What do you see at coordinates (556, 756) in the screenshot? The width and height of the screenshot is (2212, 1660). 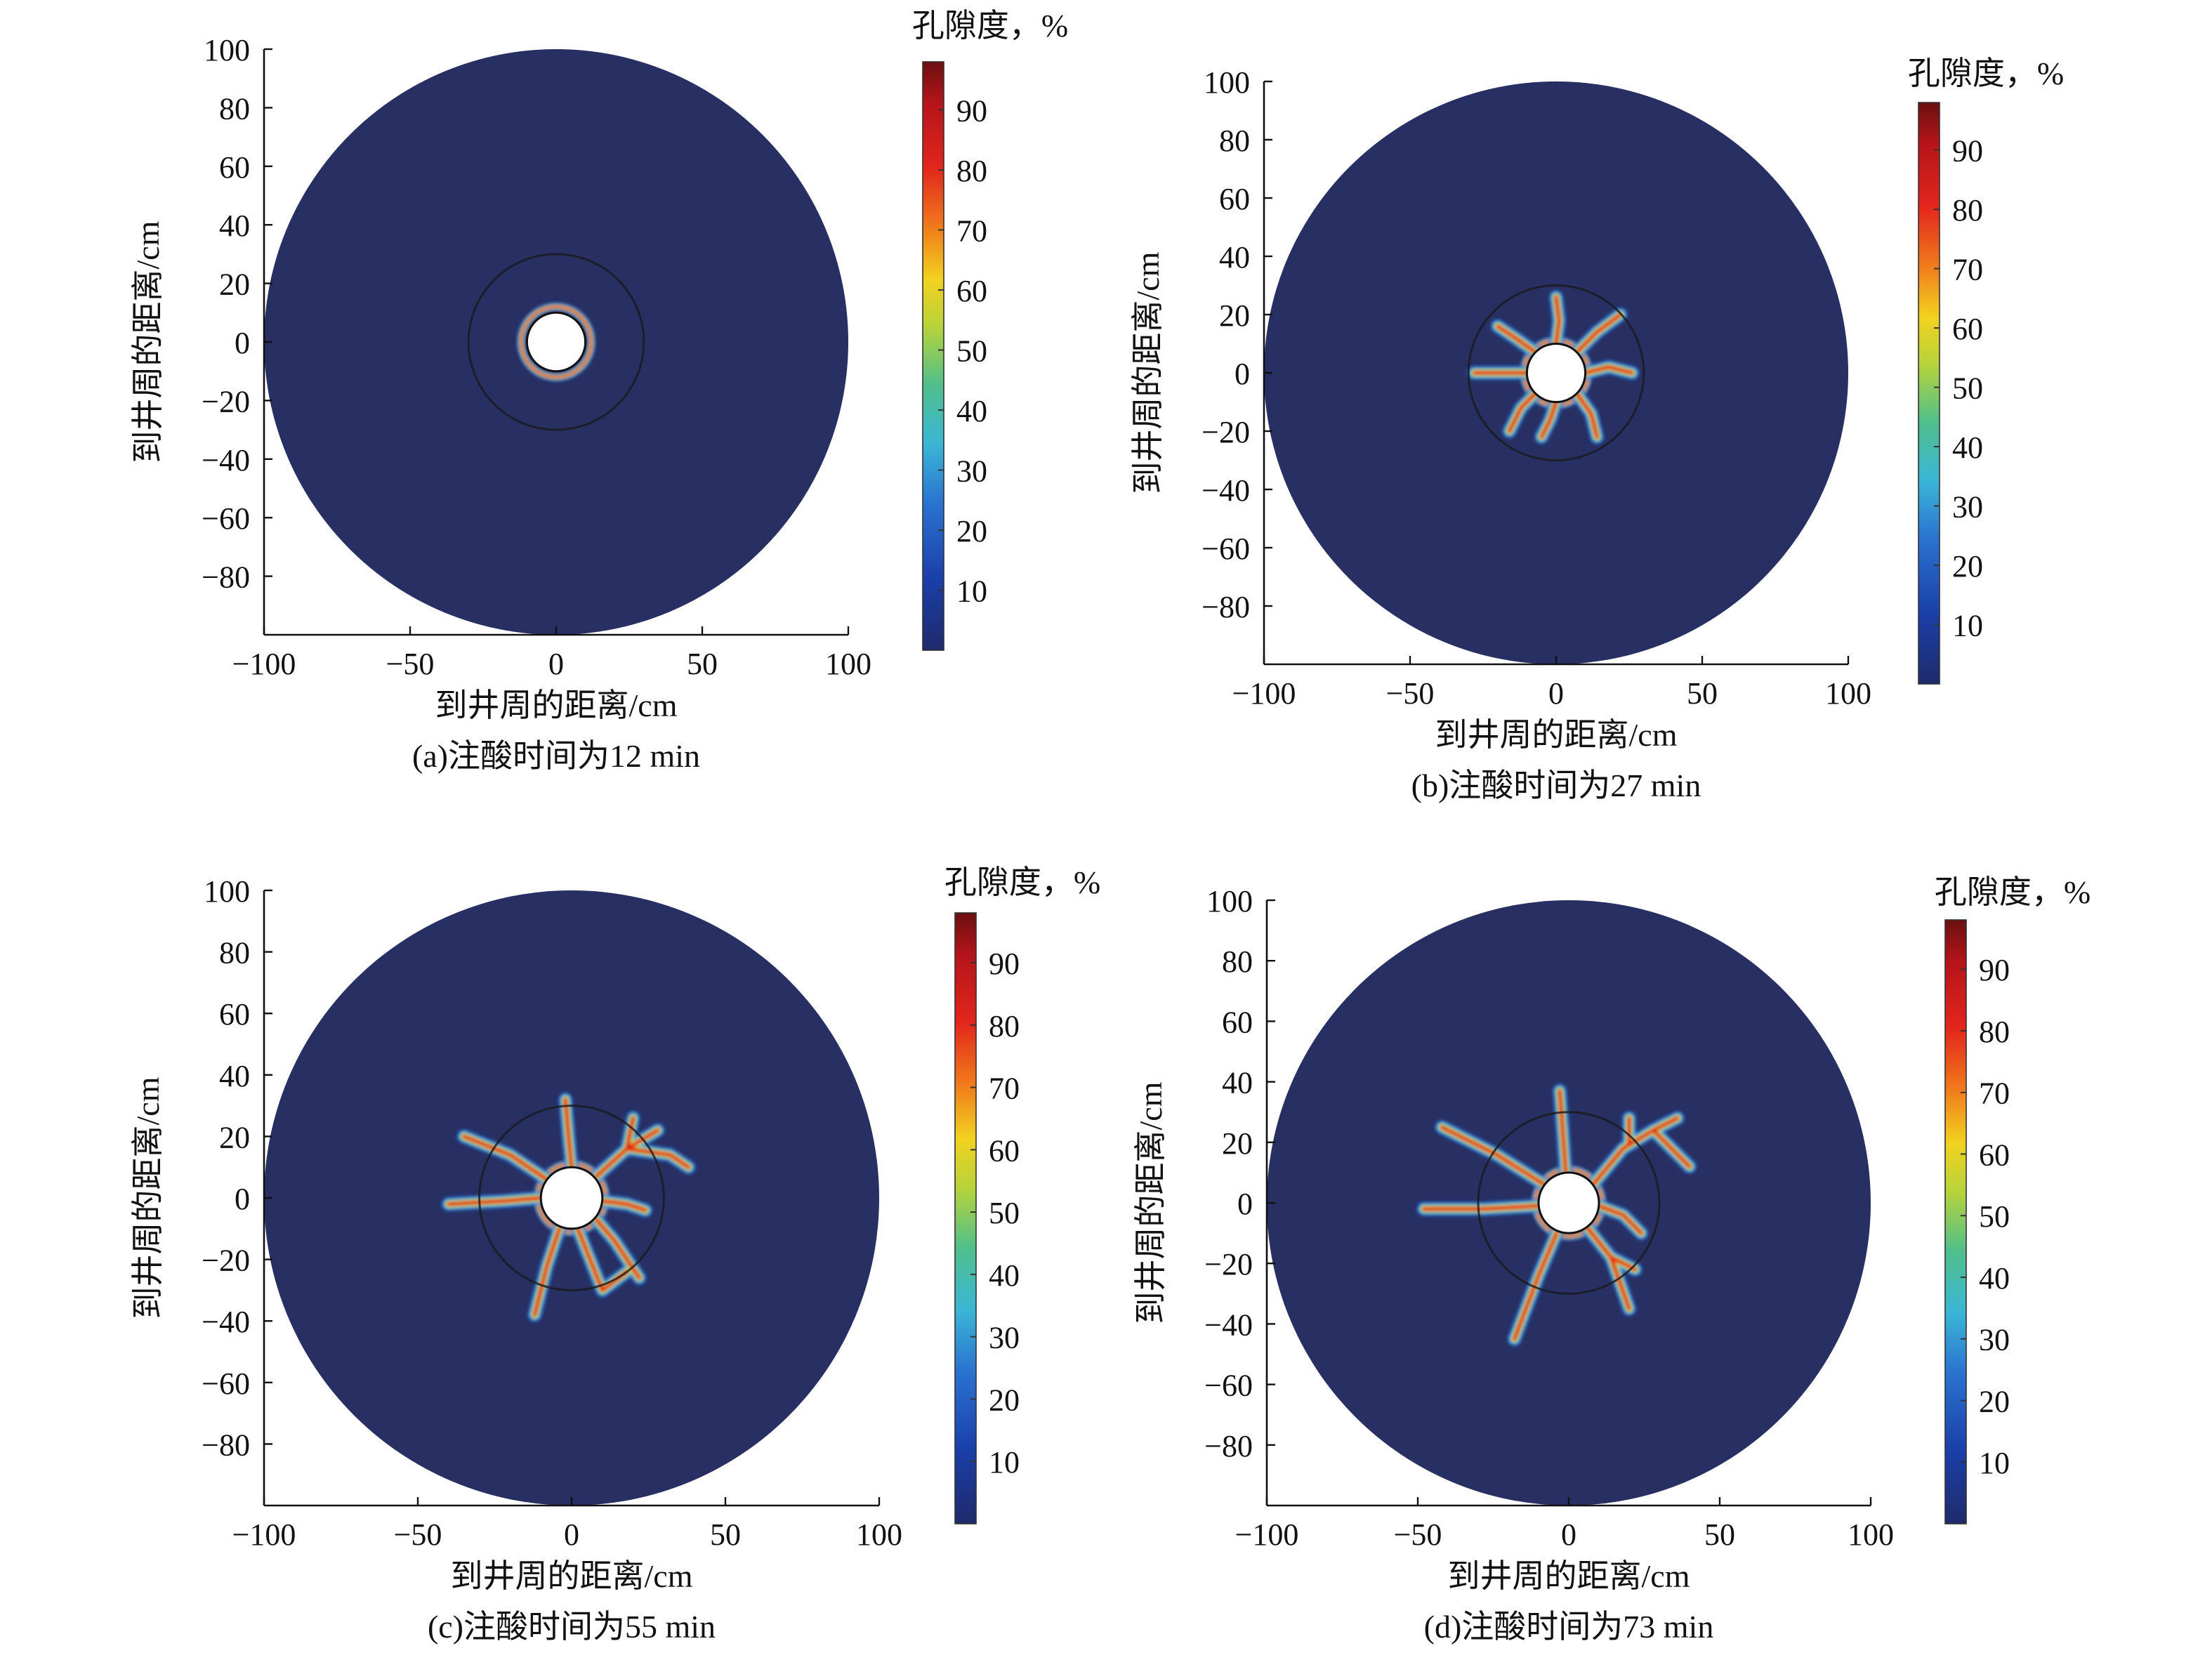 I see `panel-caption: (a)注酸时间为12 min` at bounding box center [556, 756].